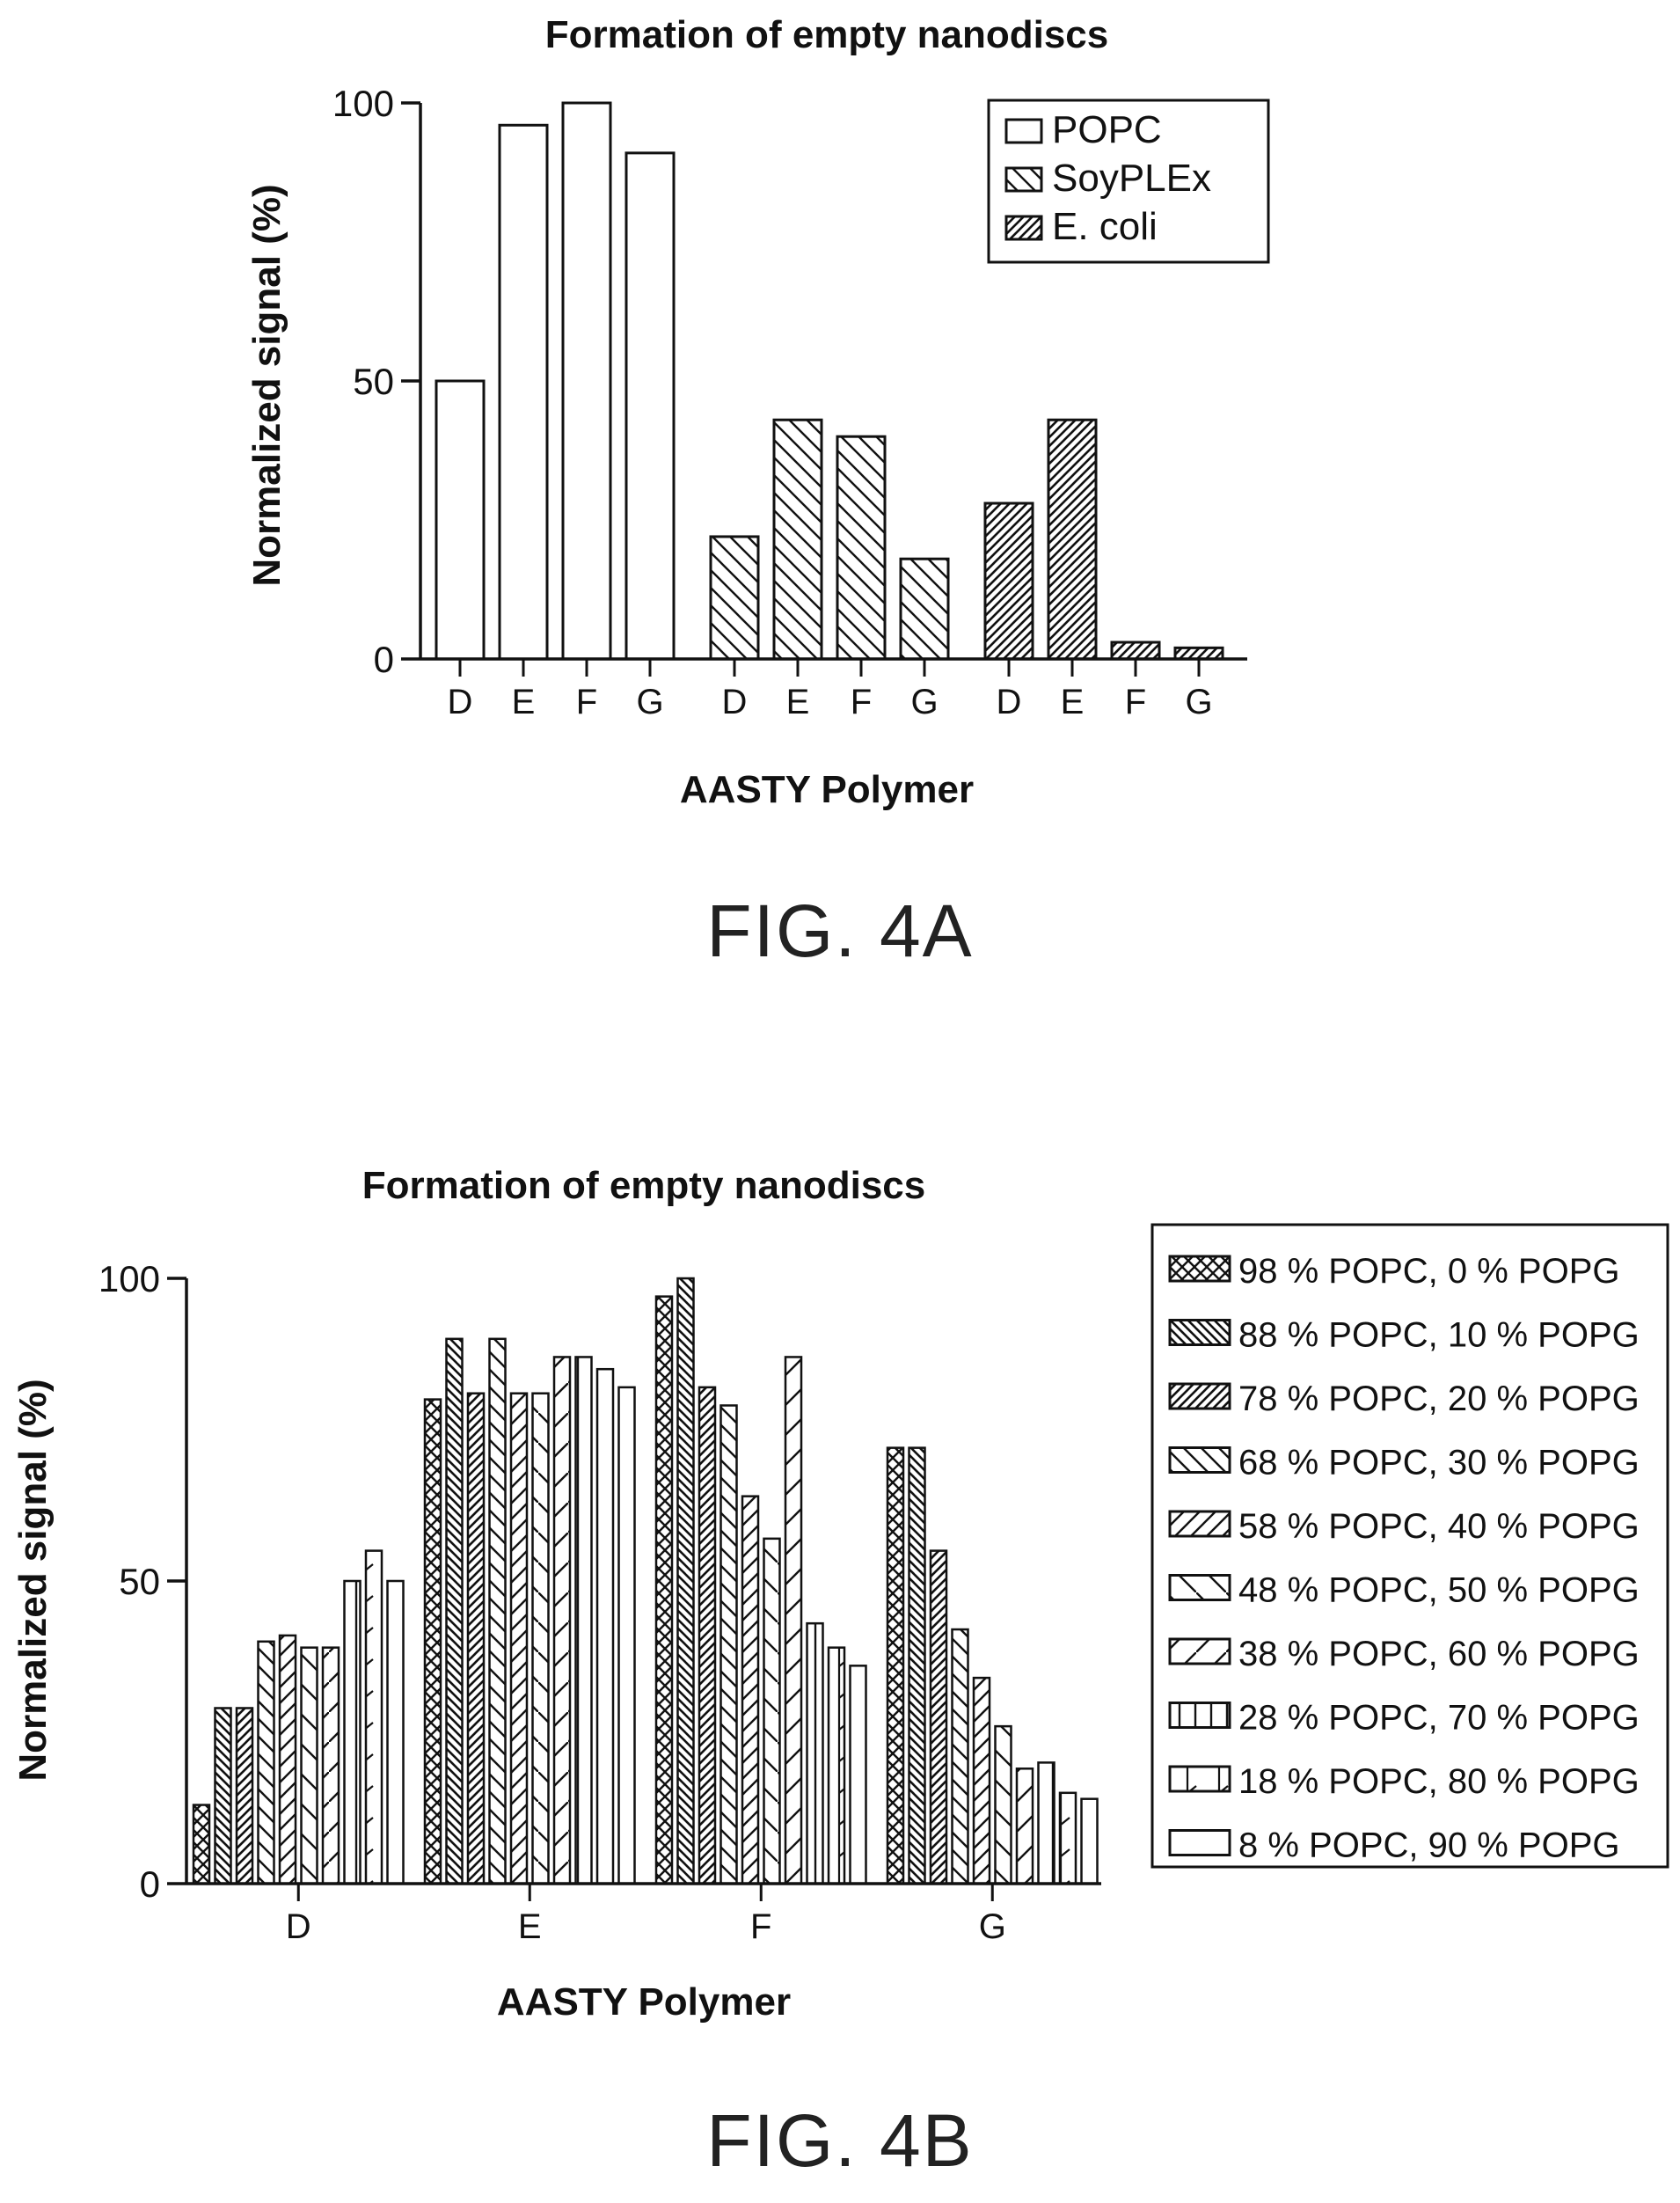 This screenshot has height=2203, width=1680. I want to click on legend-entry: 78 % POPC, 20 % POPG, so click(1439, 1399).